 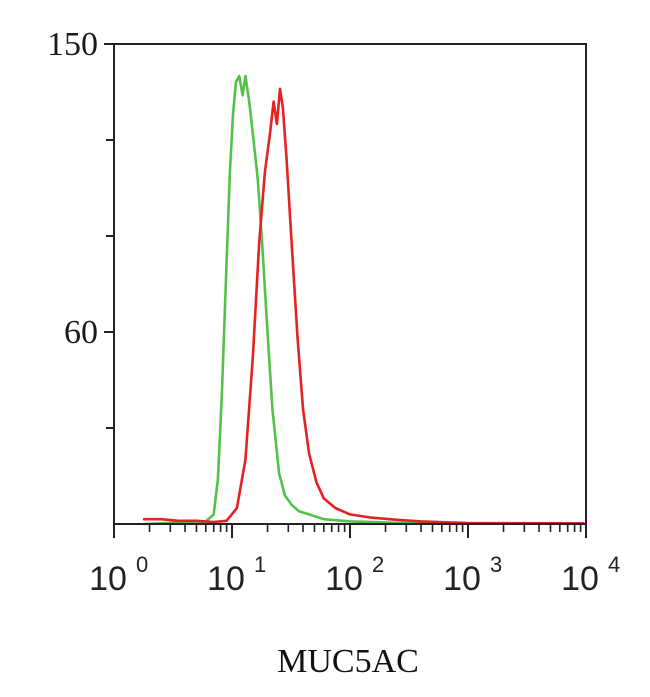 What do you see at coordinates (81, 332) in the screenshot?
I see `y-tick-label: 60` at bounding box center [81, 332].